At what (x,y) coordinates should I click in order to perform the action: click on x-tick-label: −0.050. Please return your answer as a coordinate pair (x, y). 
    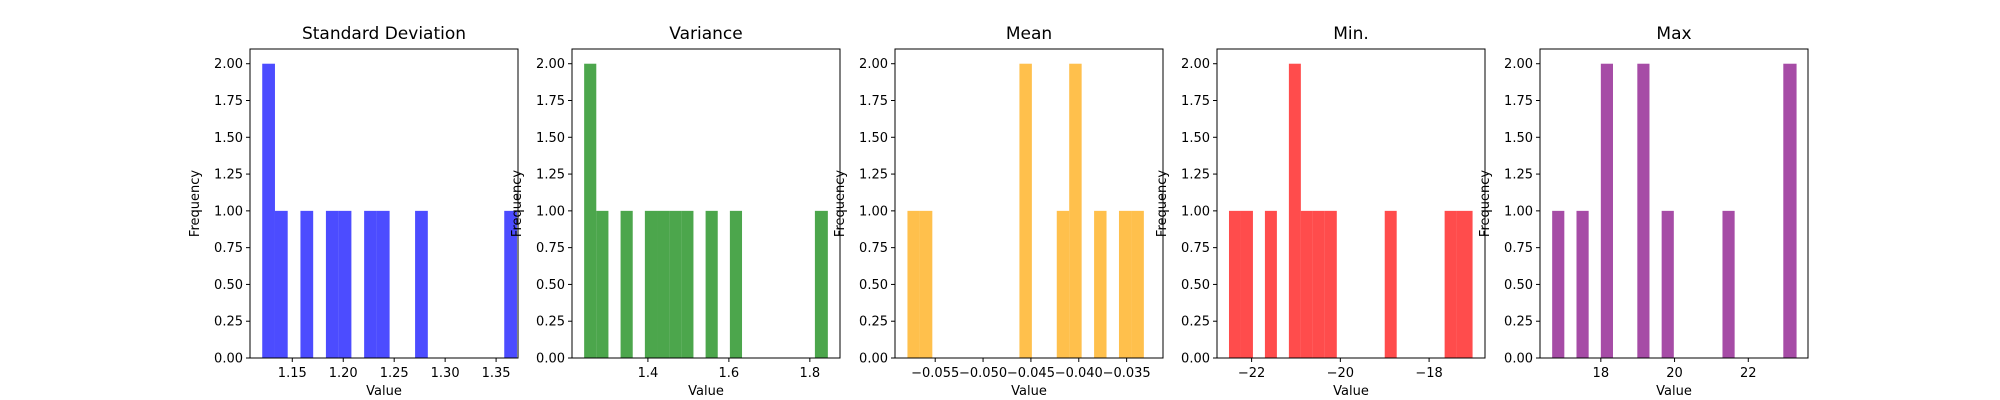
    Looking at the image, I should click on (983, 373).